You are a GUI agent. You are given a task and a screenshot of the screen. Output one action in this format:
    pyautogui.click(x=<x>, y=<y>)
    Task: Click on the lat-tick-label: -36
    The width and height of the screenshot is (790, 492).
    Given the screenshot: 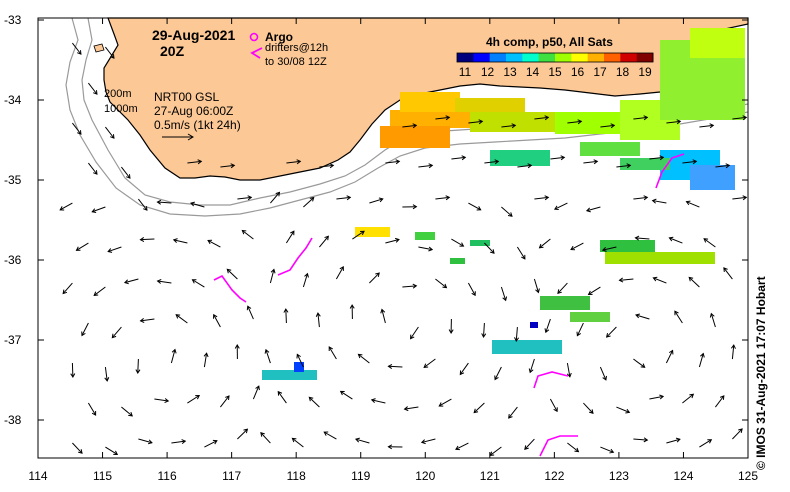 What is the action you would take?
    pyautogui.click(x=13, y=260)
    